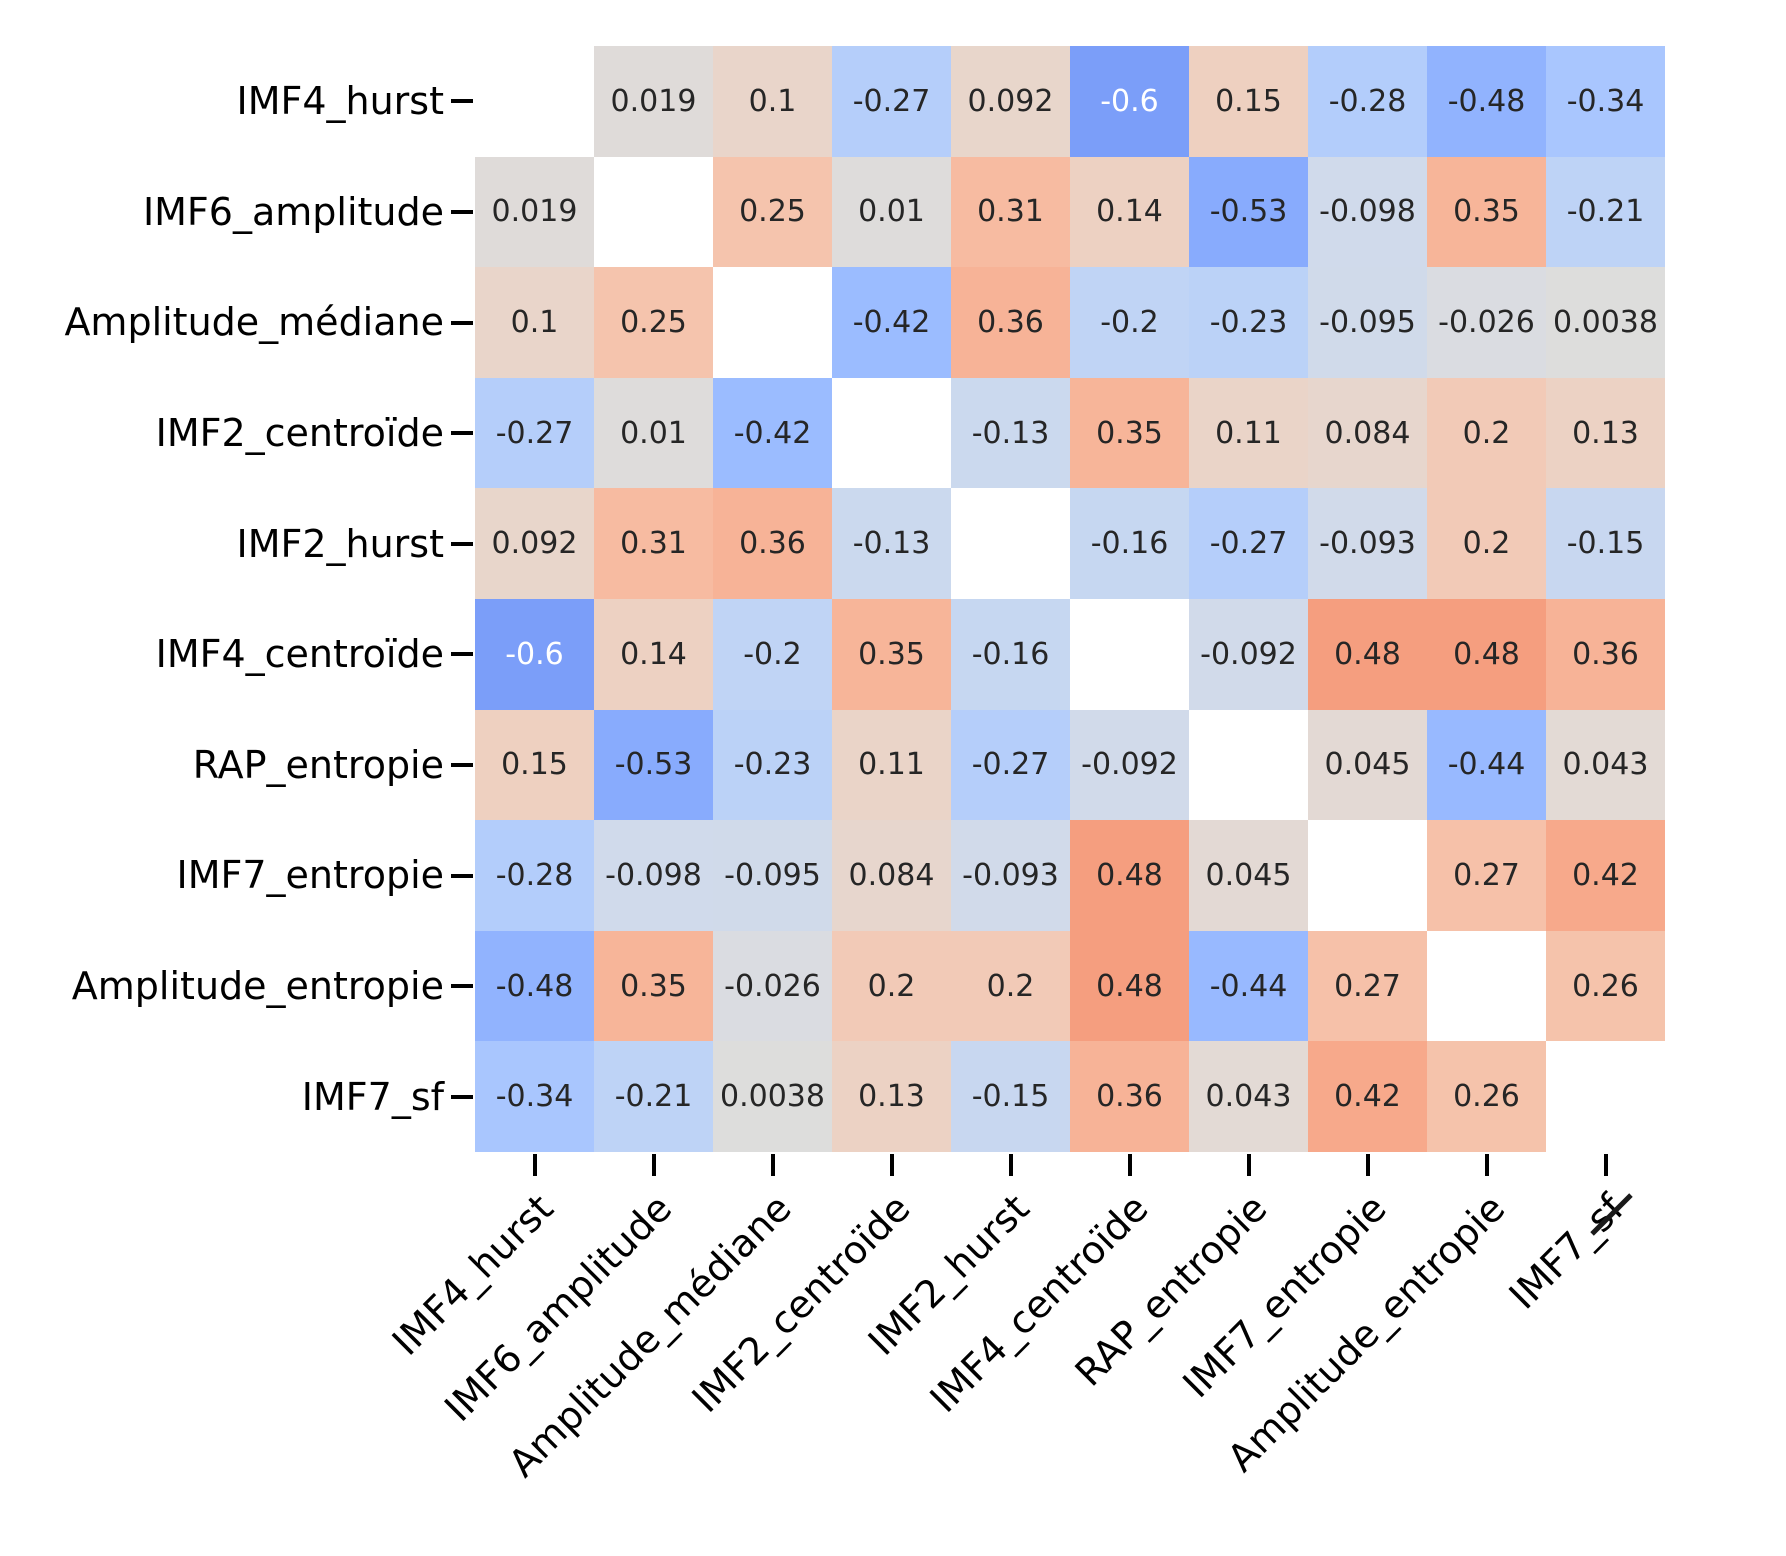 This screenshot has height=1556, width=1786. Describe the element at coordinates (372, 1096) in the screenshot. I see `y-tick-label: IMF7_sf` at that location.